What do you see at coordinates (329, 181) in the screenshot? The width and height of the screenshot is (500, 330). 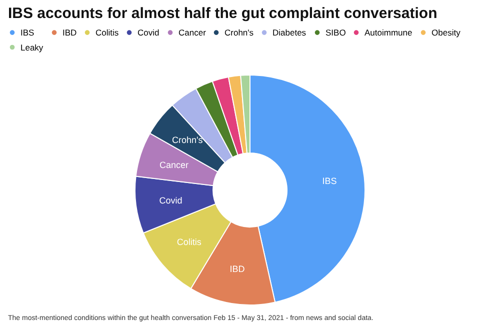 I see `slice-label: IBS` at bounding box center [329, 181].